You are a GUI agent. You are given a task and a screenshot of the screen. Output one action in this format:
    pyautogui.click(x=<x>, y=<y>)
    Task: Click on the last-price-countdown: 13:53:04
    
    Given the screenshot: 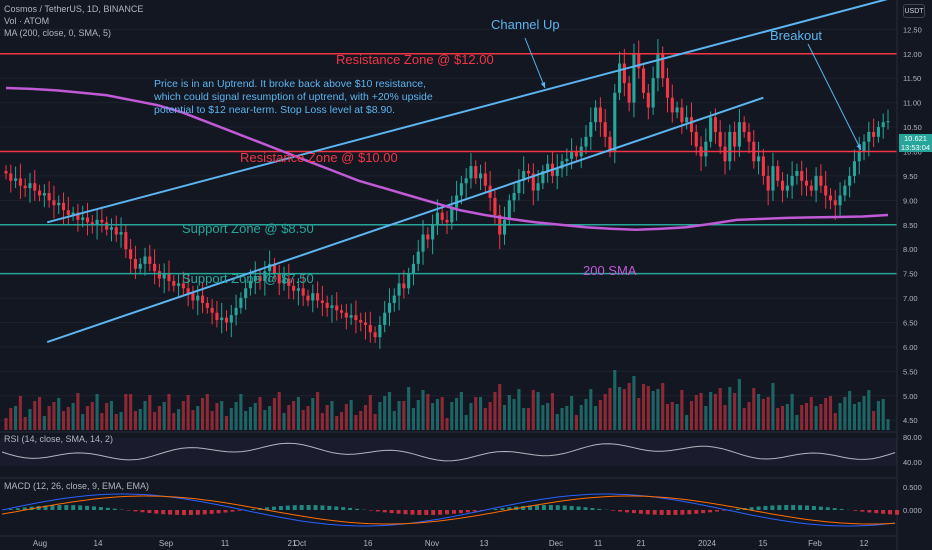 What is the action you would take?
    pyautogui.click(x=915, y=147)
    